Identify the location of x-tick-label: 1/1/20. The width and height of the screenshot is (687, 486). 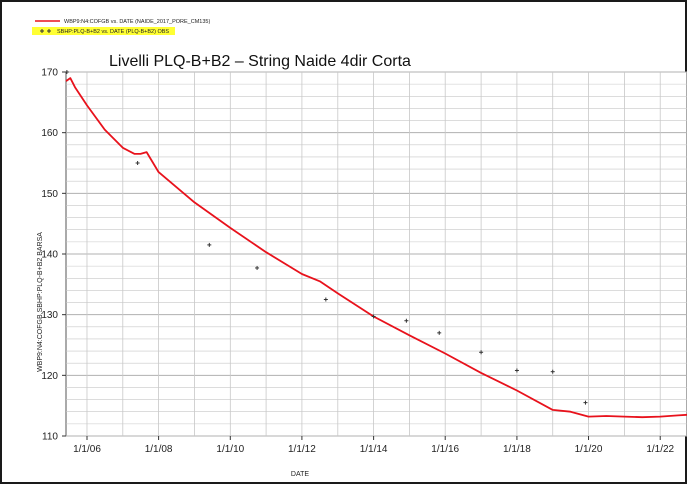
(589, 449).